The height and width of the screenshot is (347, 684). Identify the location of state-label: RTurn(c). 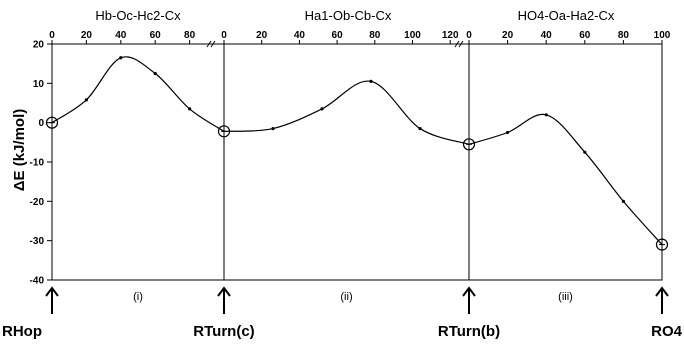
(223, 331).